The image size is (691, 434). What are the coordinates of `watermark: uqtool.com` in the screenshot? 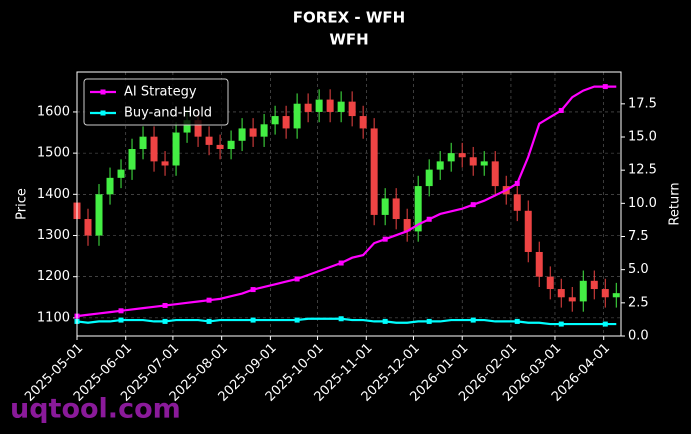 It's located at (95, 409).